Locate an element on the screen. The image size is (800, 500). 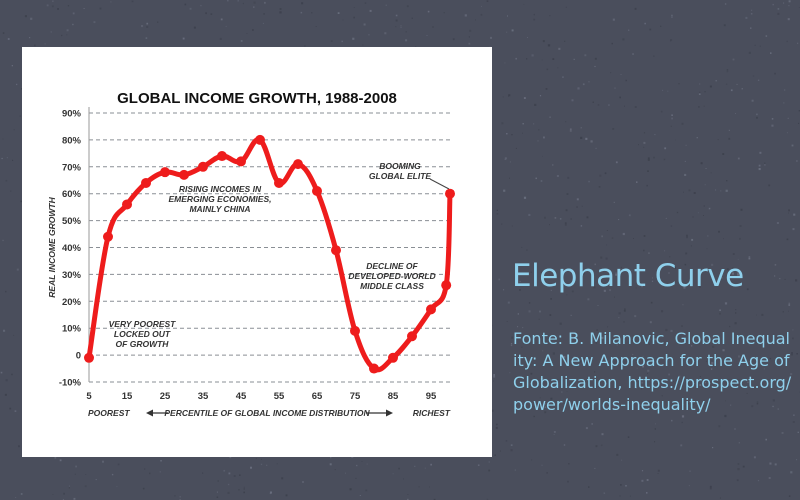
annotation-text: GLOBAL ELITE is located at coordinates (400, 176).